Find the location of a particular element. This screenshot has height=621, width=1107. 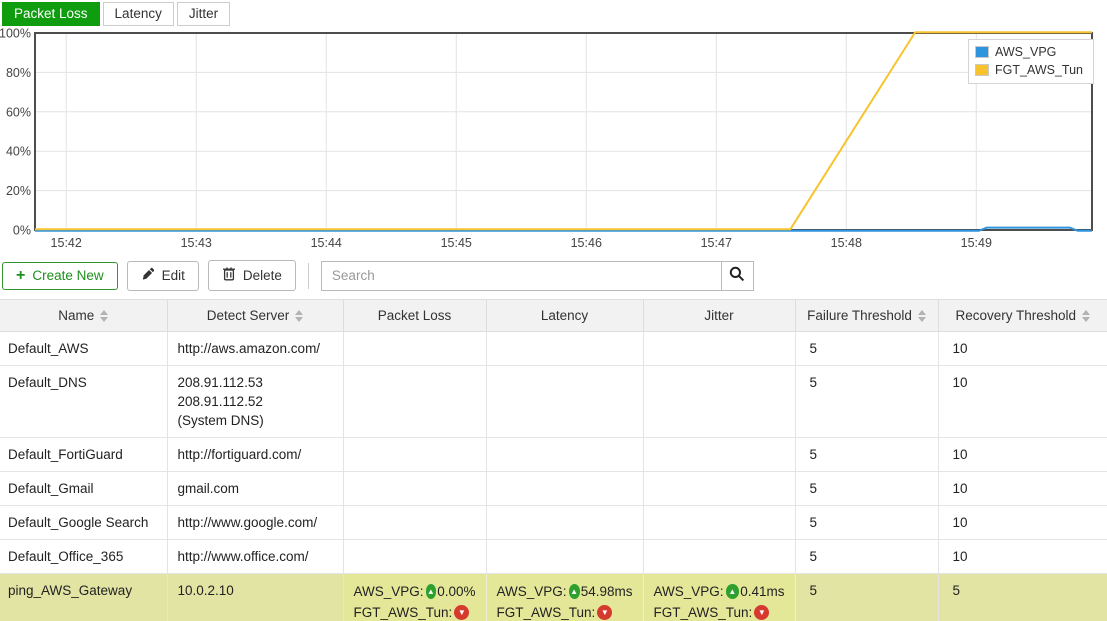

y-axis-tick-label: 0% is located at coordinates (22, 231).